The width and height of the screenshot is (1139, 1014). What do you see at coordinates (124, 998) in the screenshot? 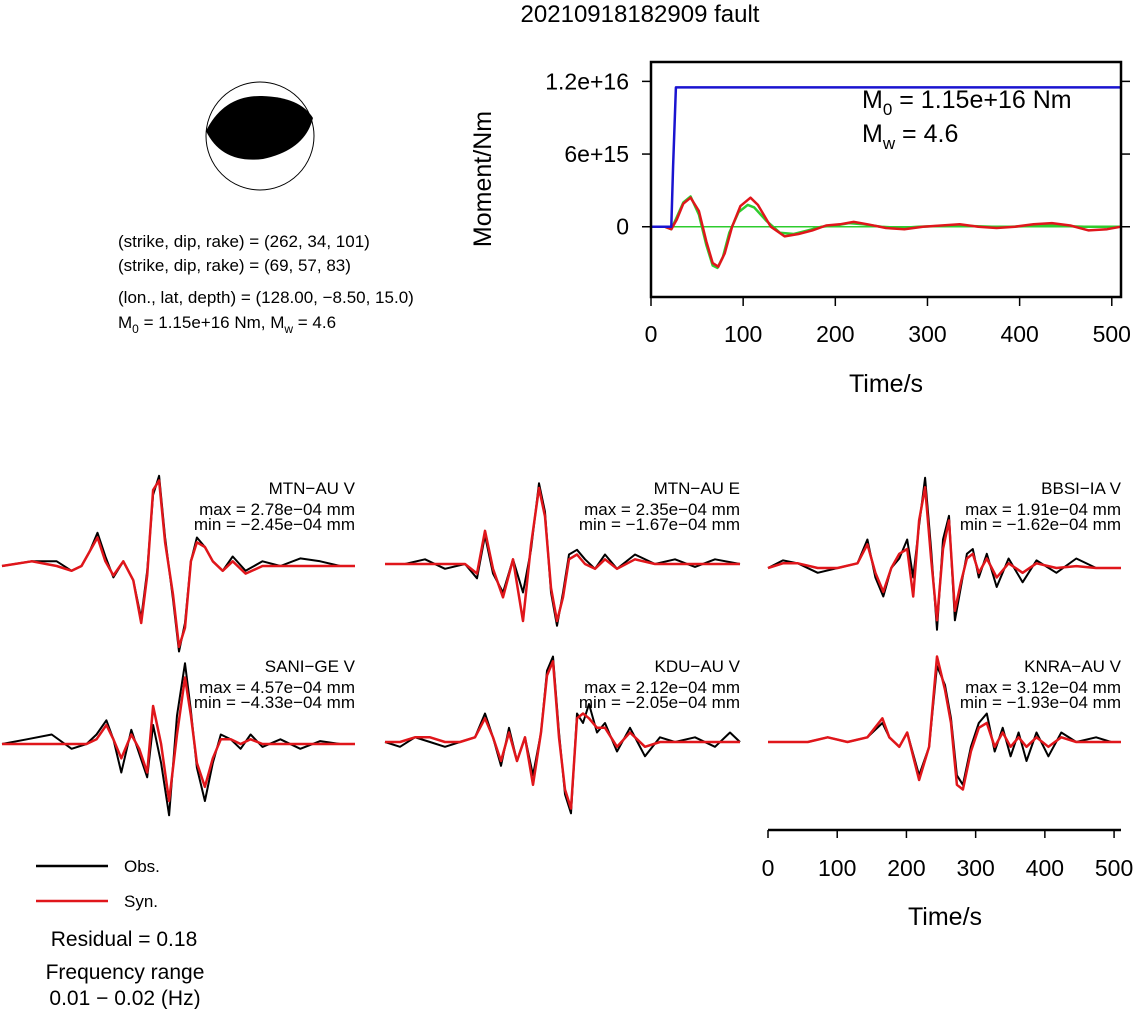
I see `frequency-range-value: 0.01 − 0.02 (Hz)` at bounding box center [124, 998].